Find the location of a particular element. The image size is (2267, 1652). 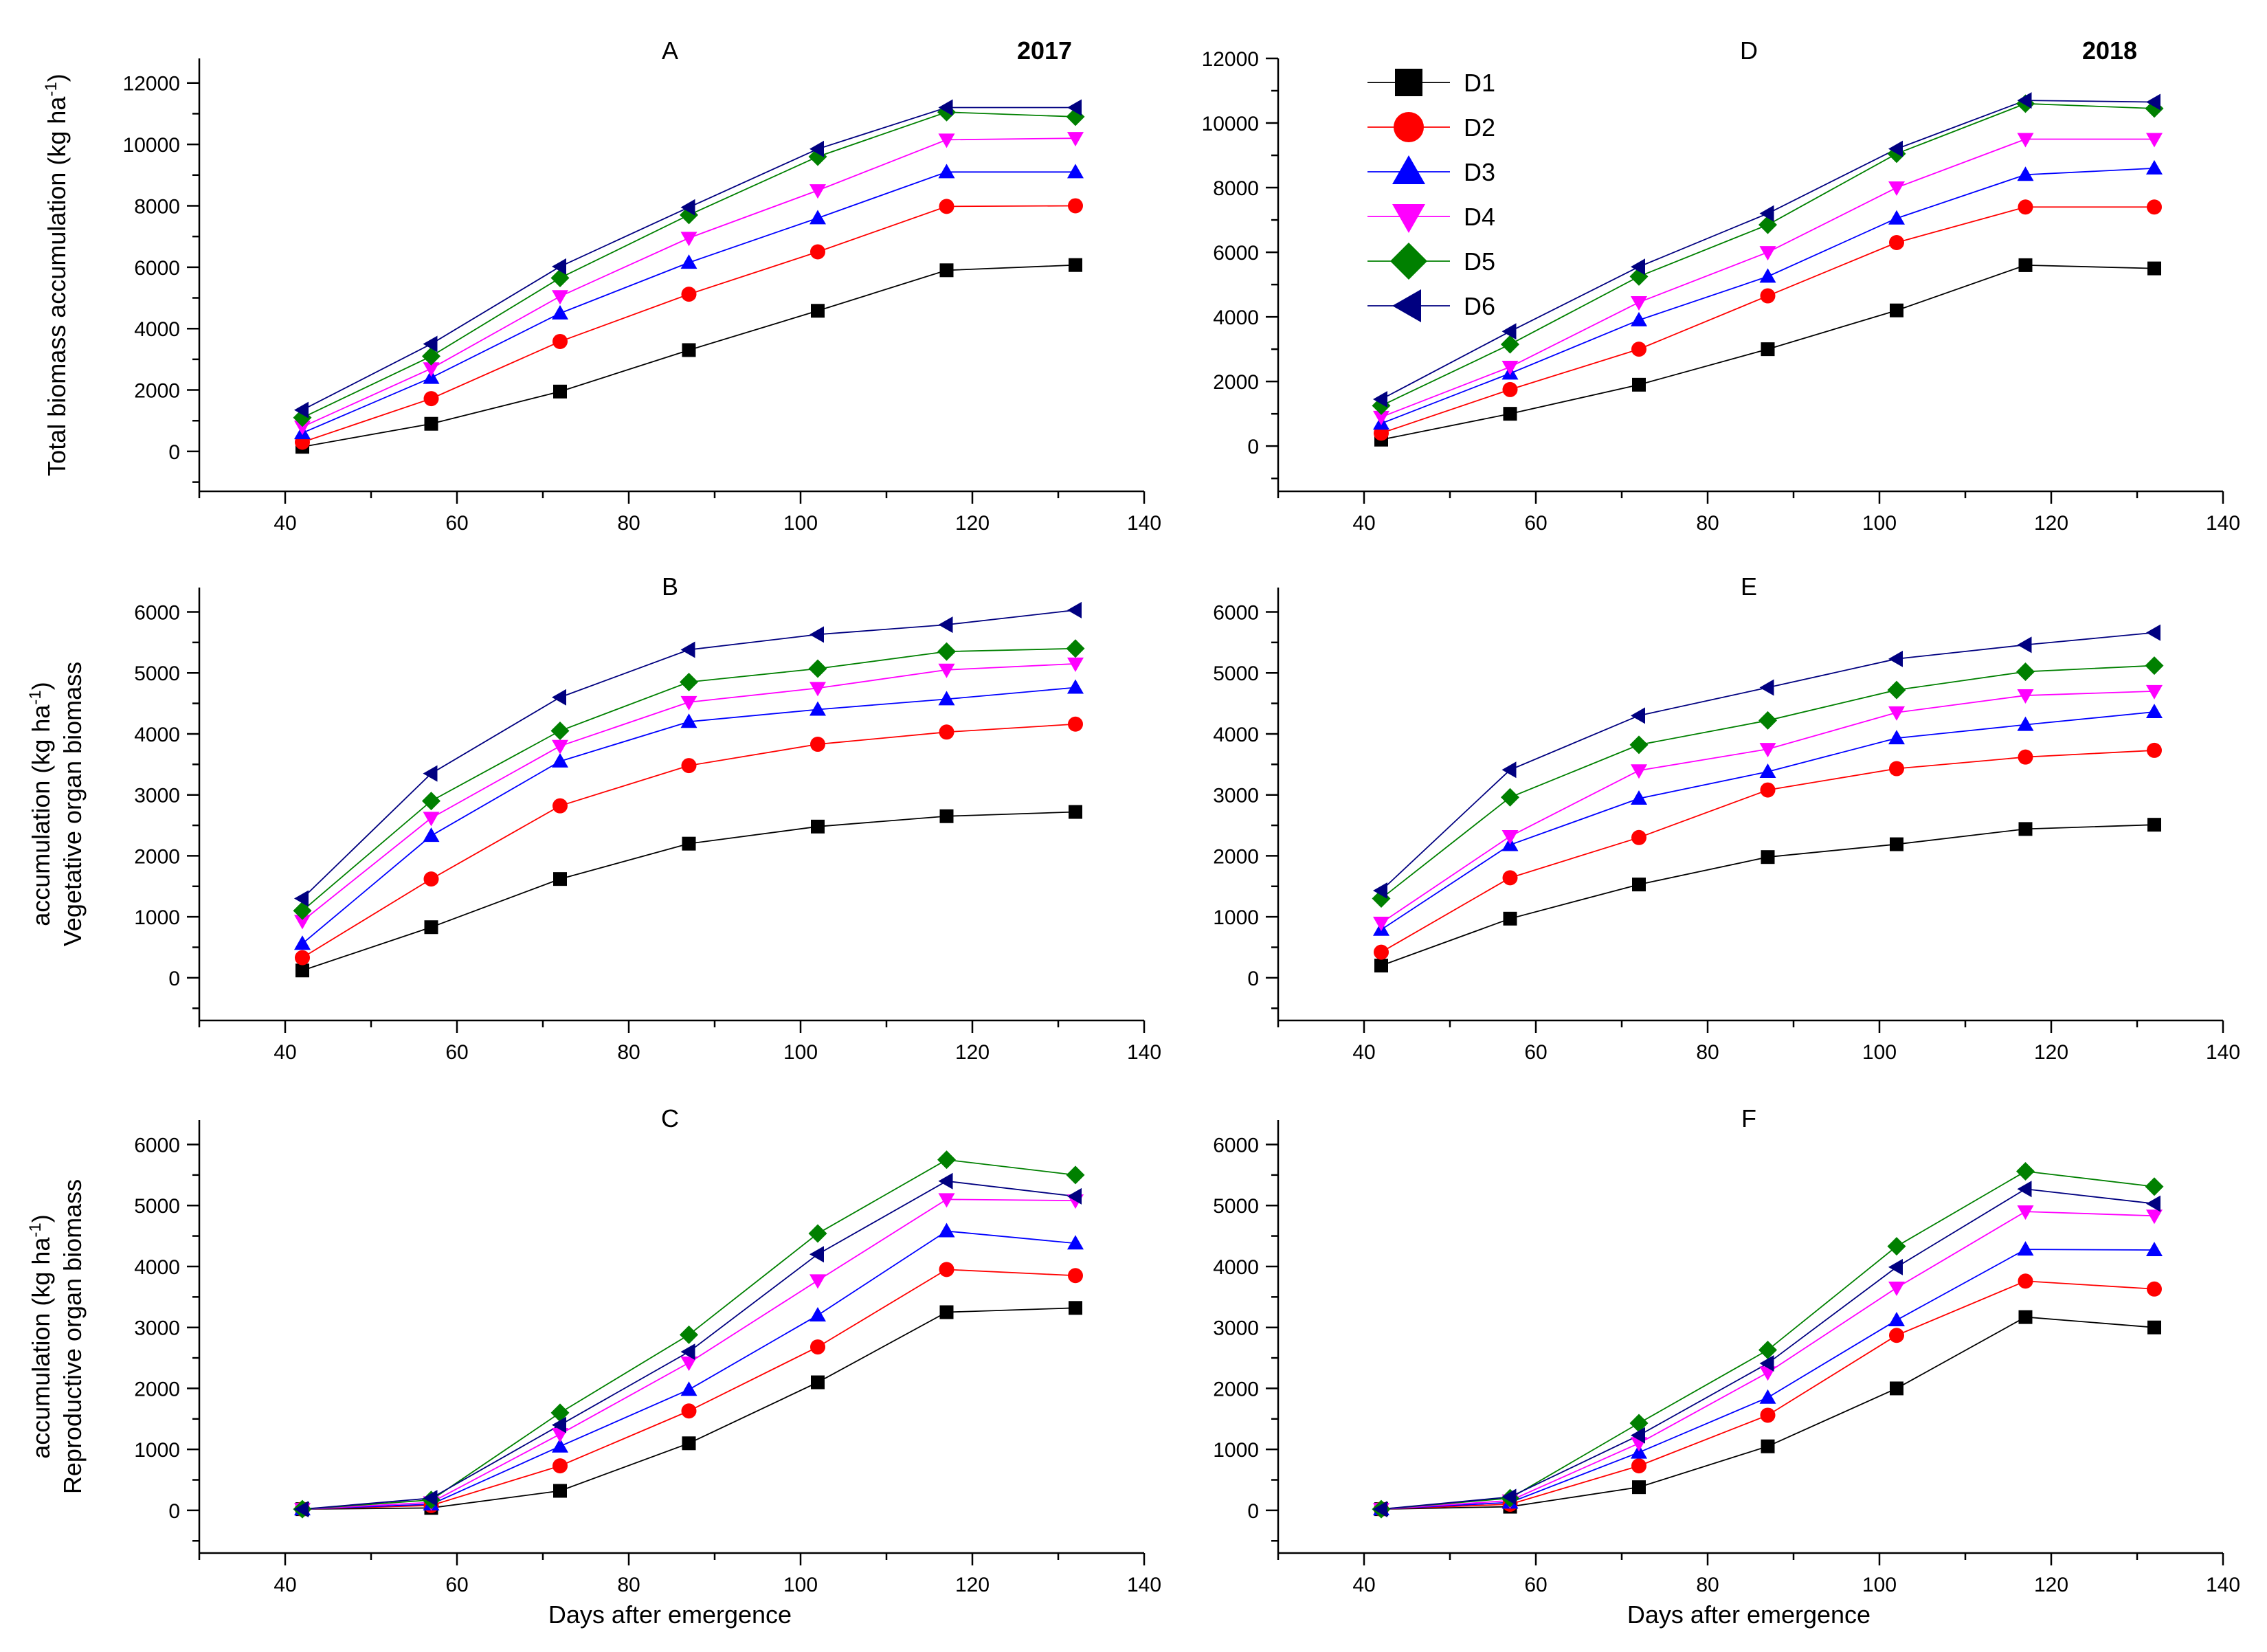

y-tick-label: 6000 is located at coordinates (1236, 612).